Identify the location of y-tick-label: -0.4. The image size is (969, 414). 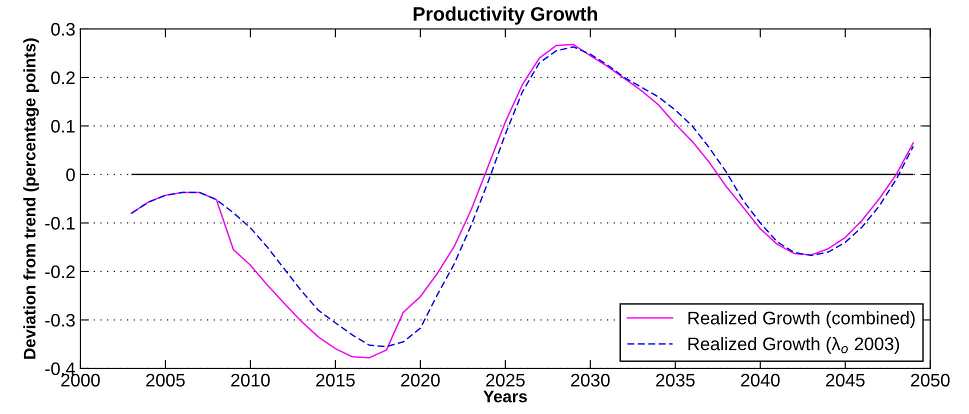
(60, 369).